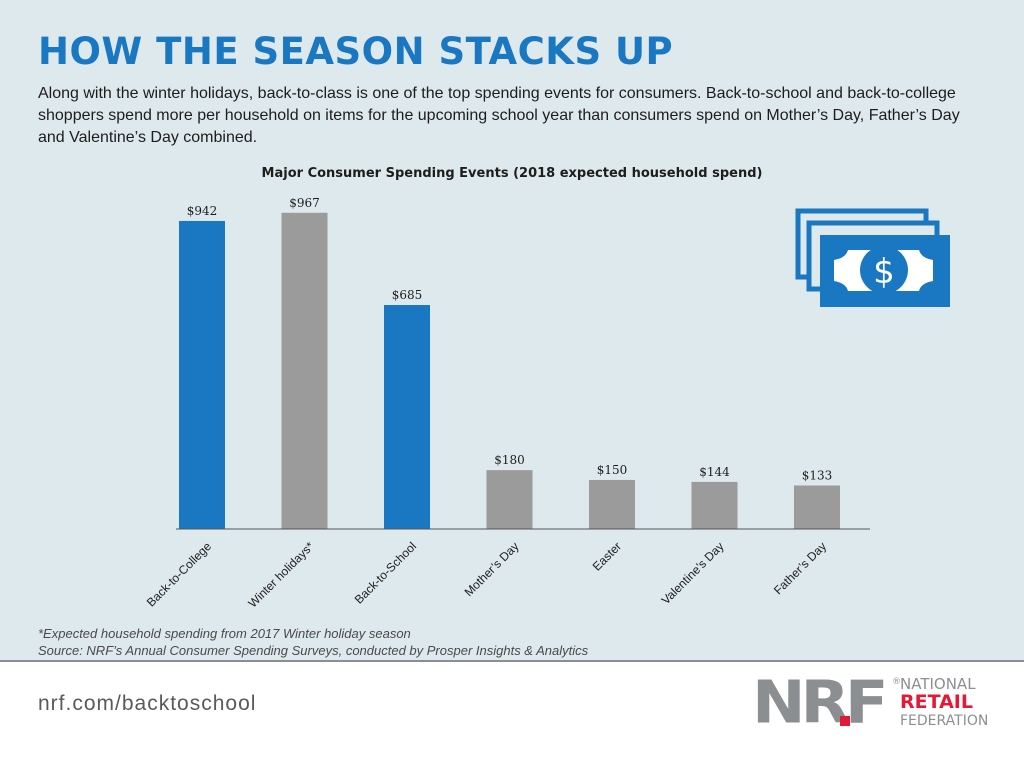 The image size is (1024, 768). What do you see at coordinates (509, 460) in the screenshot?
I see `value-label-mother-s-day: $180` at bounding box center [509, 460].